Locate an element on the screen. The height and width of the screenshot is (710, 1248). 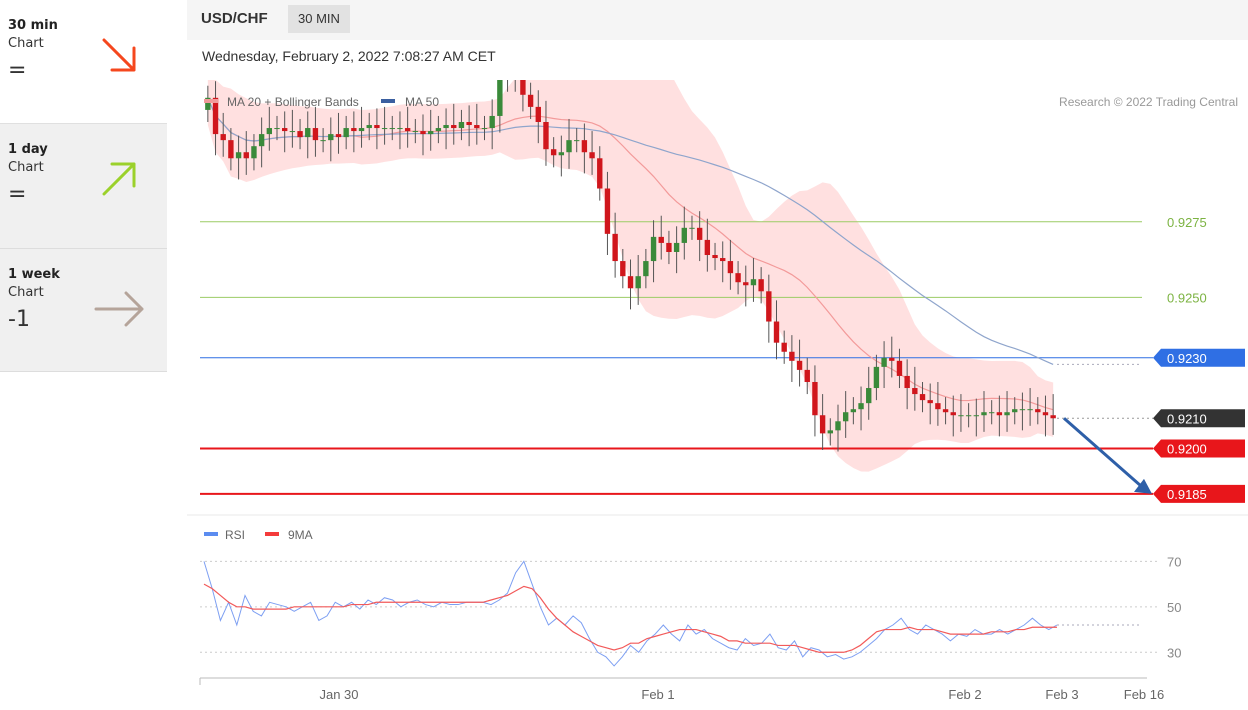
legend-swatch-rsi is located at coordinates (211, 534).